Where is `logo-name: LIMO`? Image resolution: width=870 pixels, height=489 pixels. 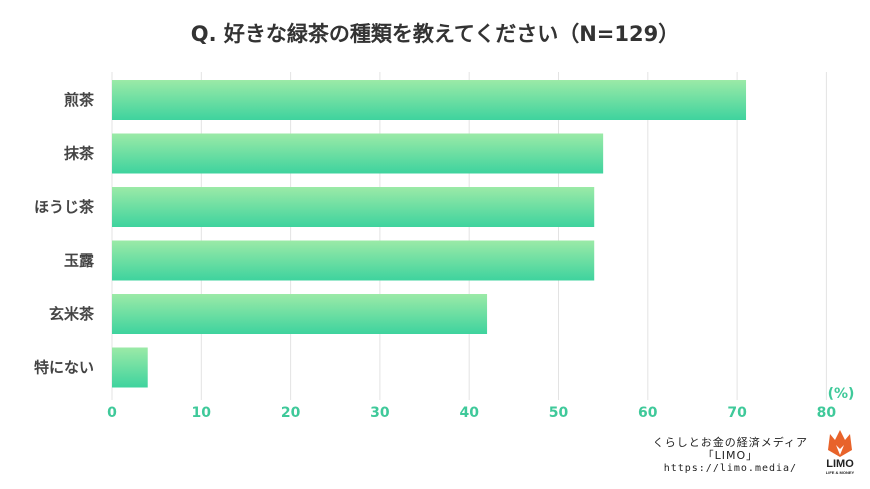 logo-name: LIMO is located at coordinates (840, 464).